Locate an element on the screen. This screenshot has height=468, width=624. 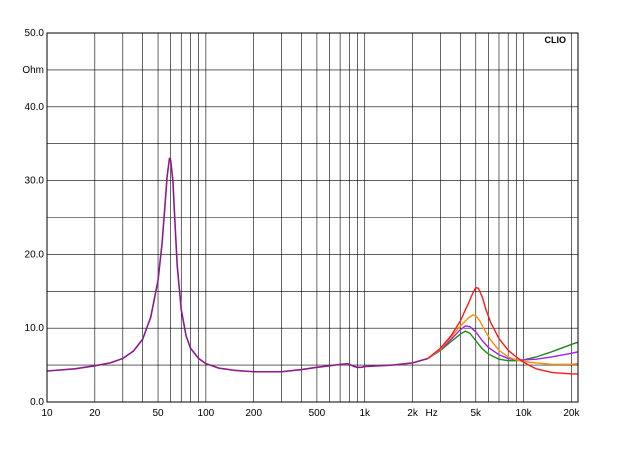
x-tick-label: 500 is located at coordinates (317, 413).